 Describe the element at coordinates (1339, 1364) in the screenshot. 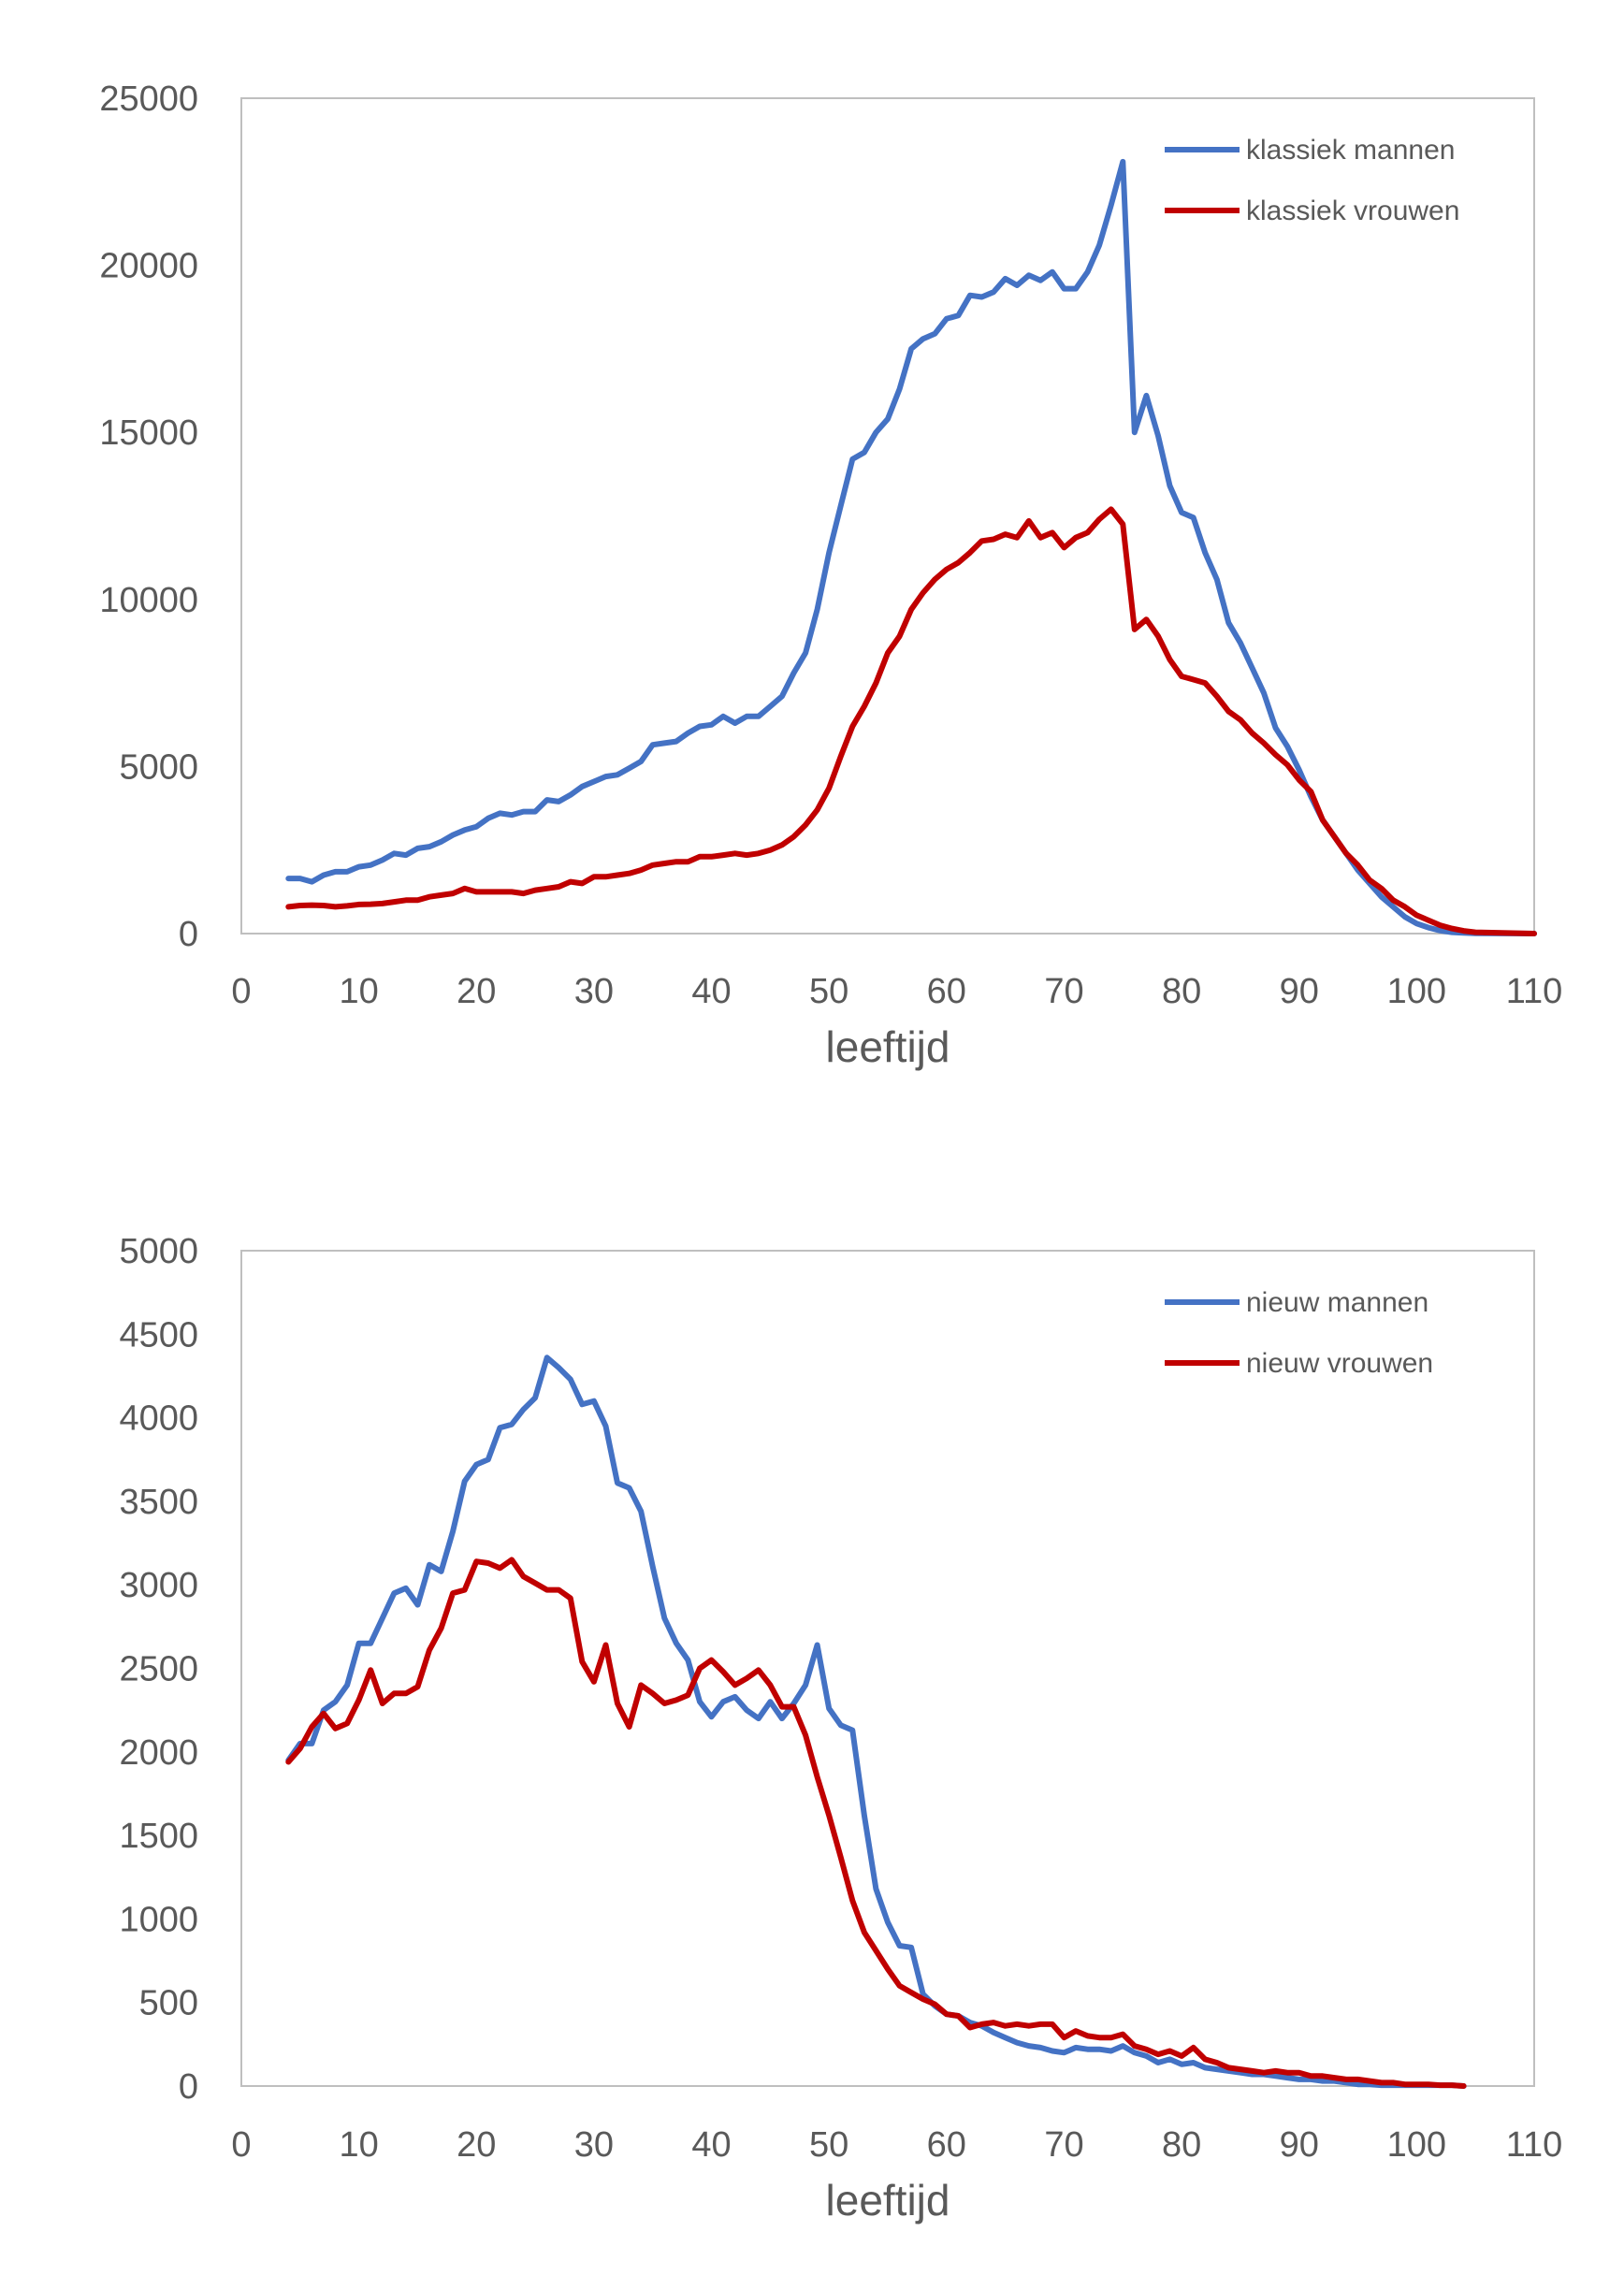

I see `legend-label: nieuw vrouwen` at that location.